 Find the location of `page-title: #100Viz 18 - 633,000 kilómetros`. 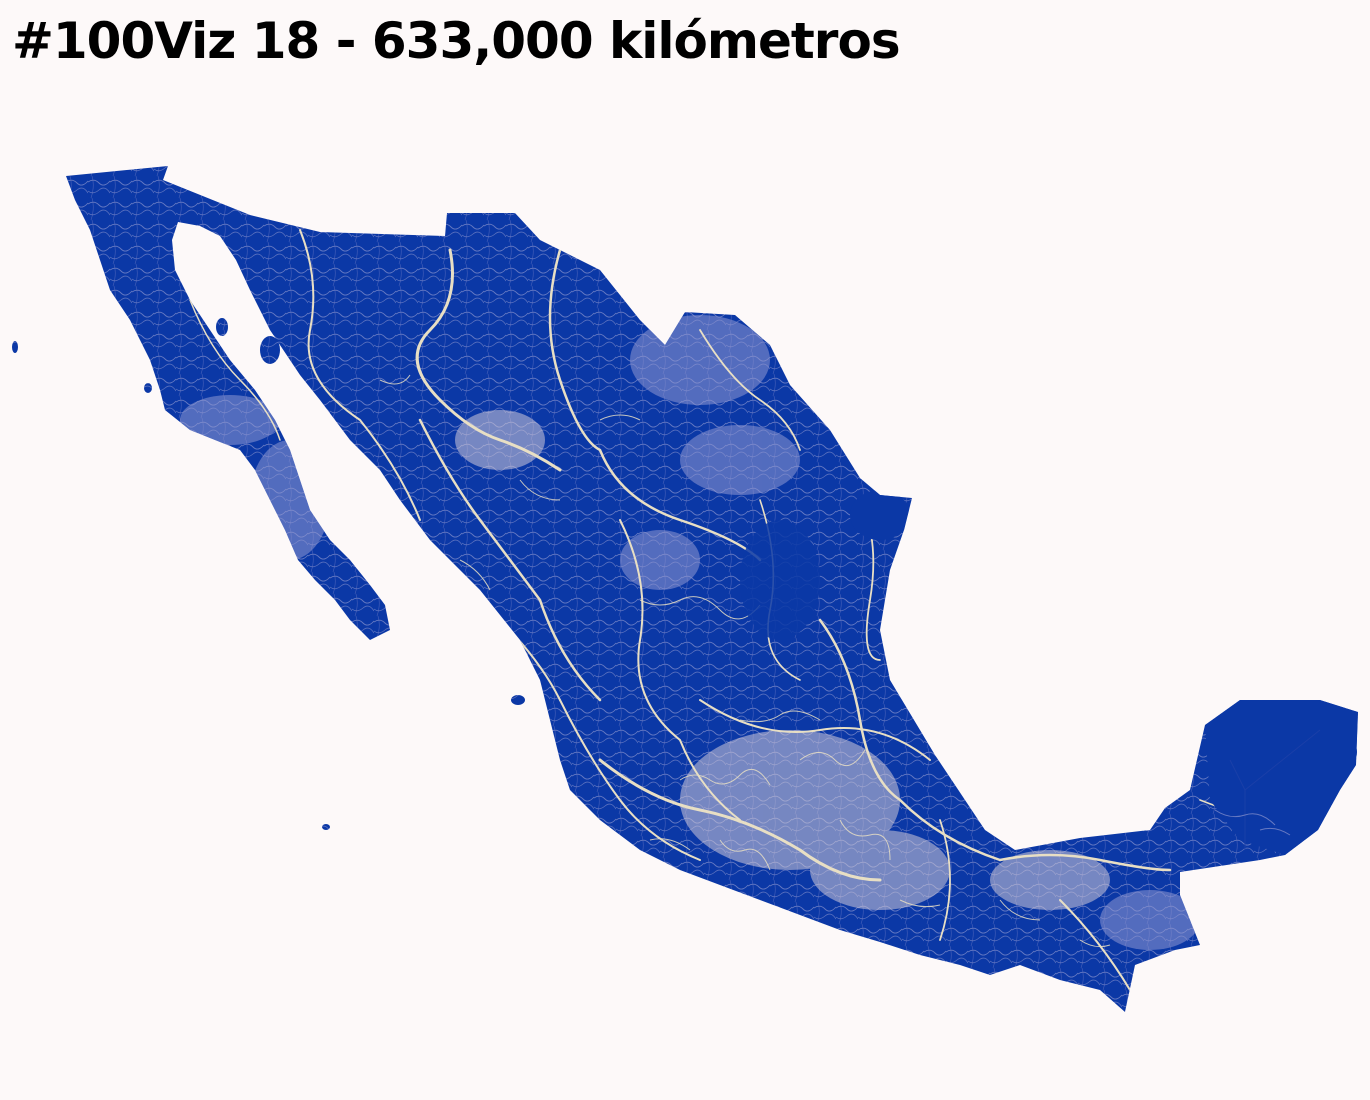

page-title: #100Viz 18 - 633,000 kilómetros is located at coordinates (456, 41).